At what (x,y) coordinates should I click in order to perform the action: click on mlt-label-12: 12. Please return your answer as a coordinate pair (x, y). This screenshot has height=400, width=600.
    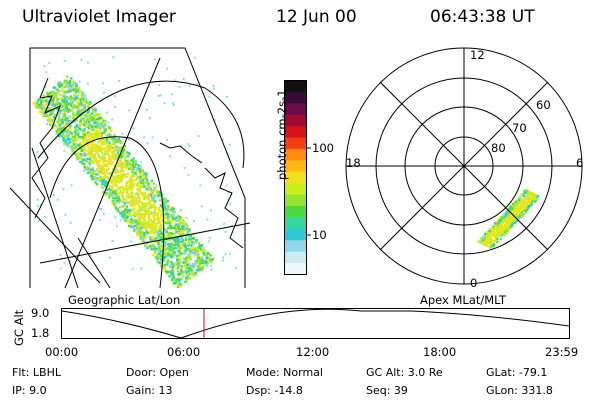
    Looking at the image, I should click on (477, 55).